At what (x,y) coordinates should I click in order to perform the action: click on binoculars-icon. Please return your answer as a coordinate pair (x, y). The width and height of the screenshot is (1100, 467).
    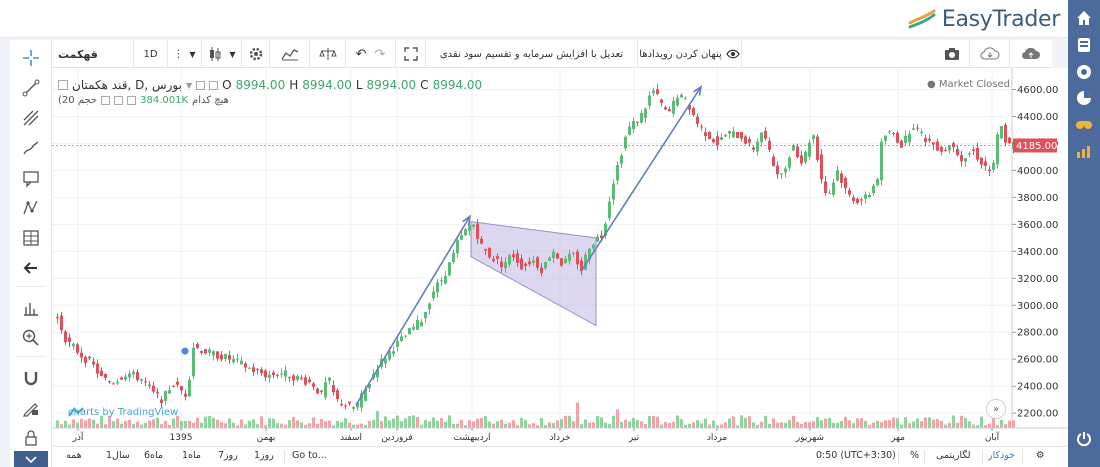
    Looking at the image, I should click on (1084, 124).